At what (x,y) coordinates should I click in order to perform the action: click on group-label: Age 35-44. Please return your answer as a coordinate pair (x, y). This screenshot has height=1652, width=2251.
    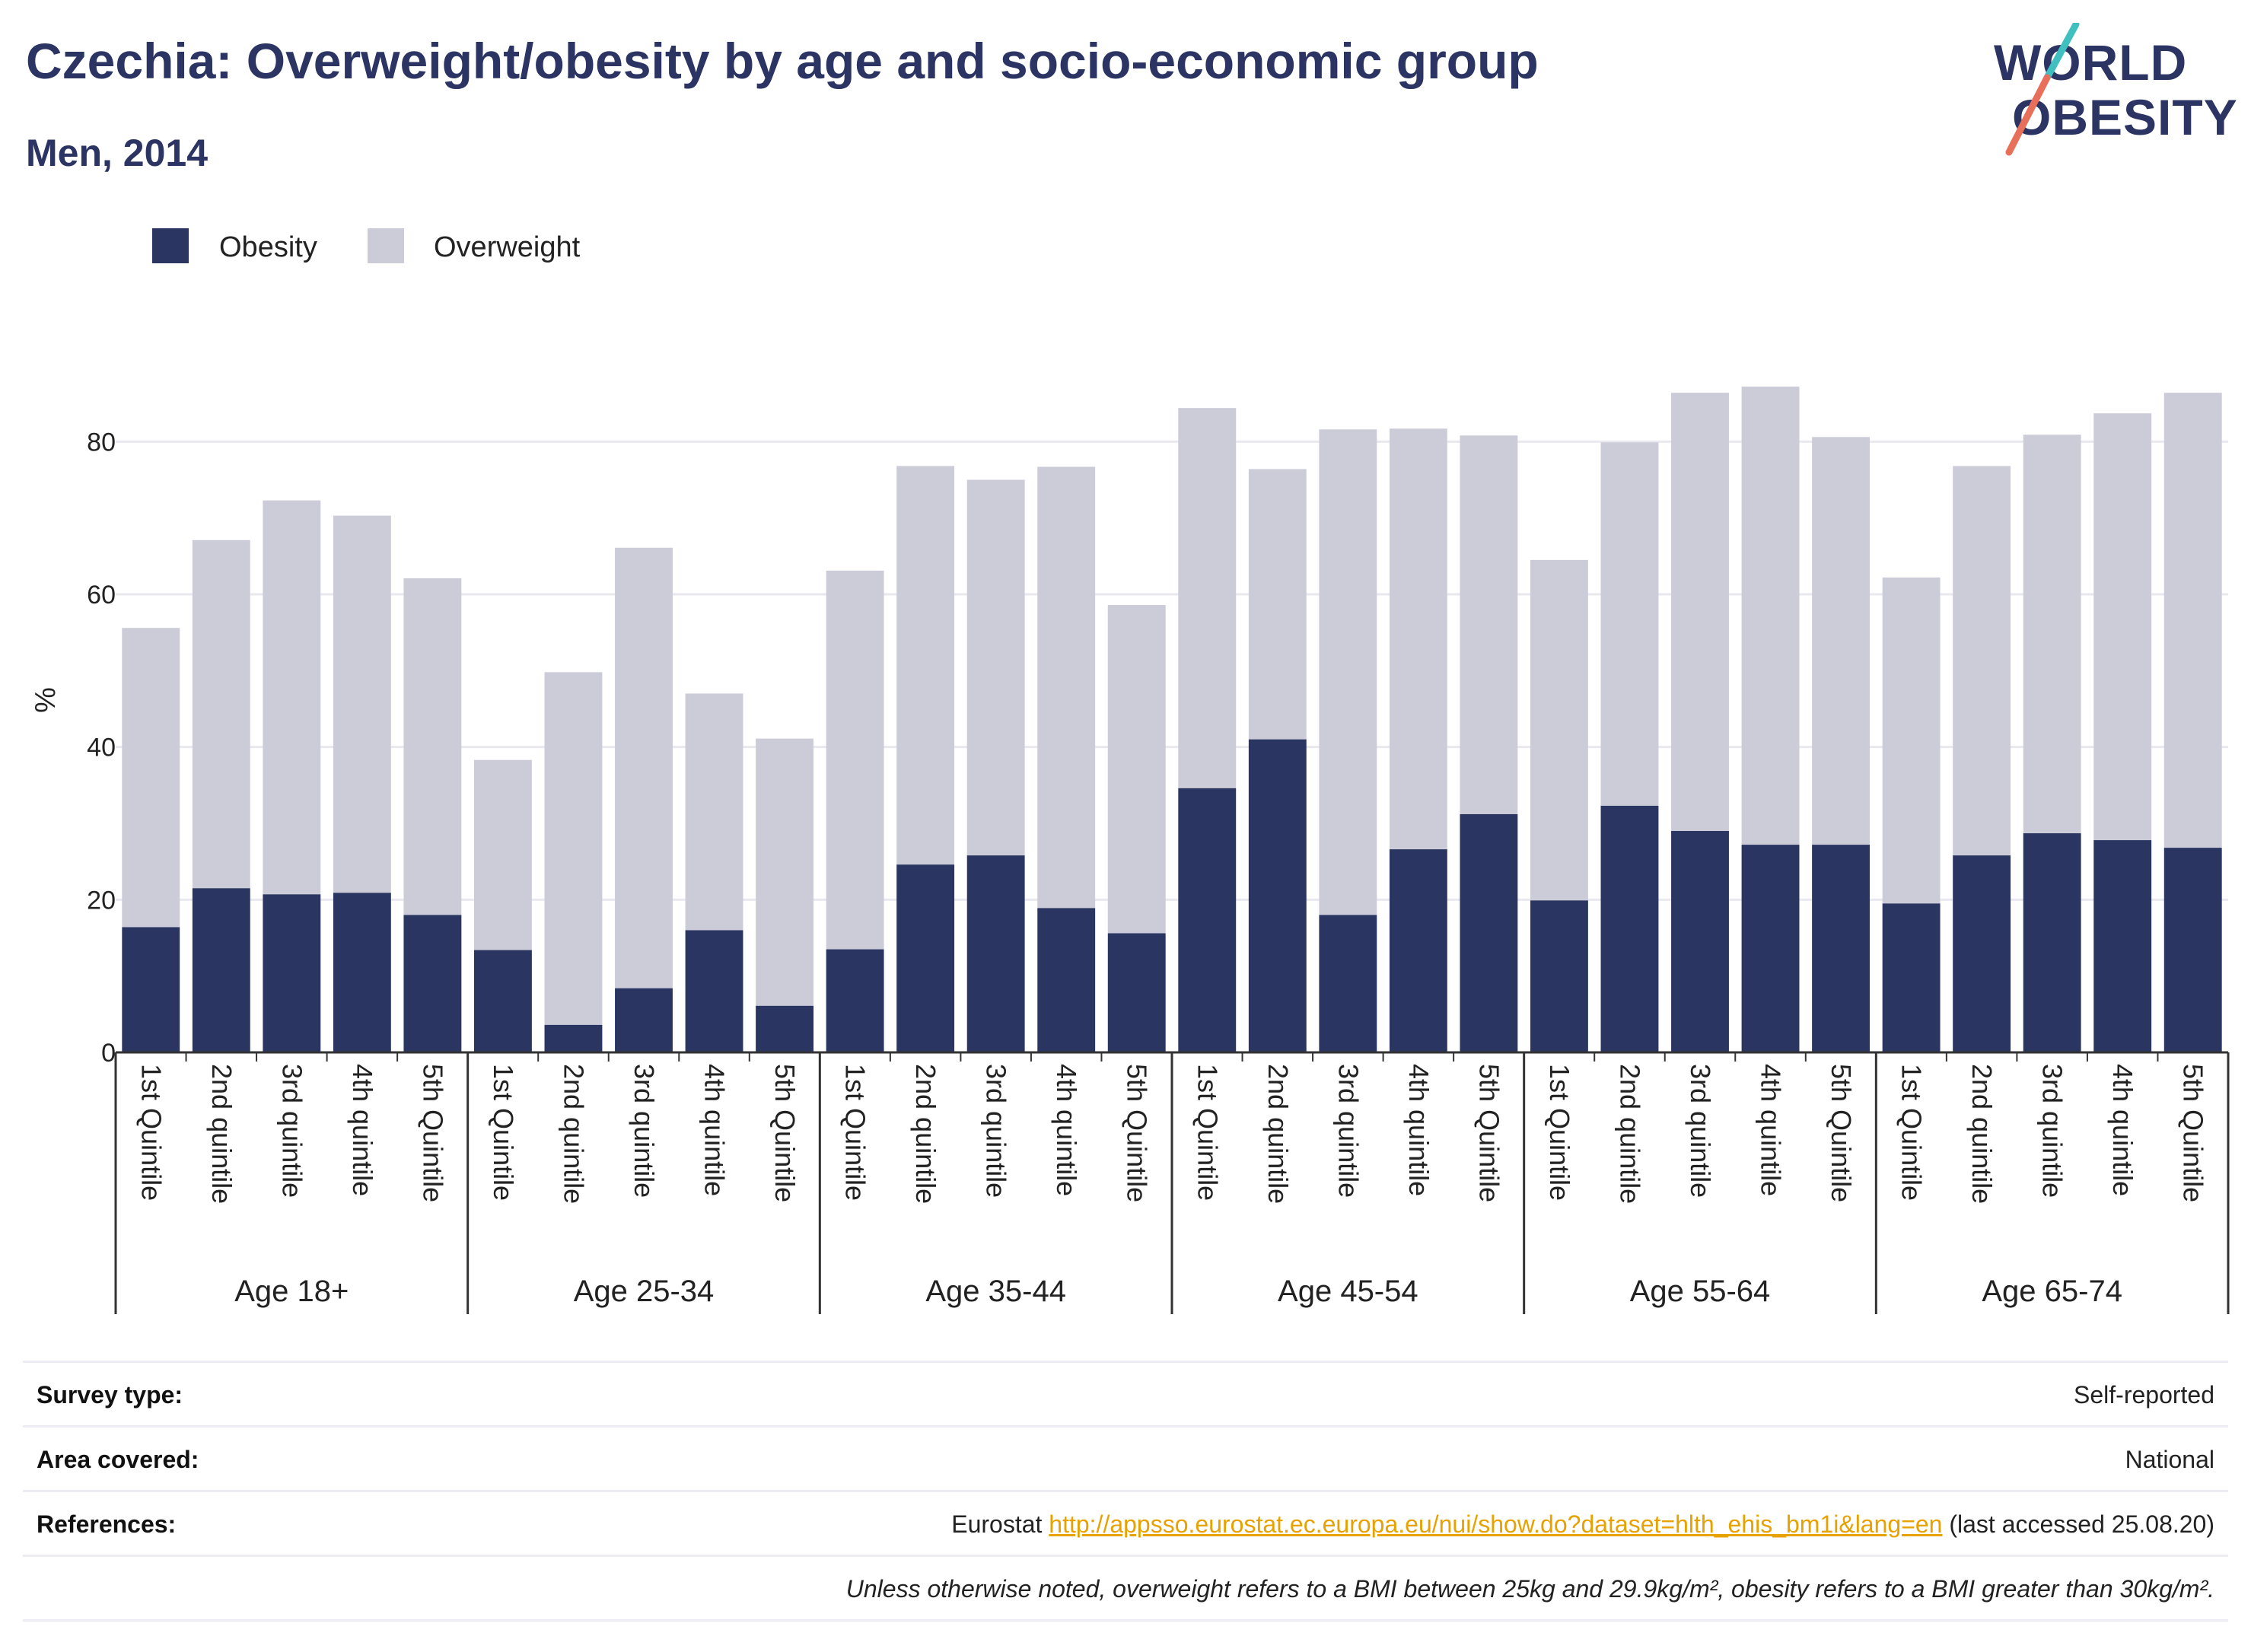
    Looking at the image, I should click on (995, 1291).